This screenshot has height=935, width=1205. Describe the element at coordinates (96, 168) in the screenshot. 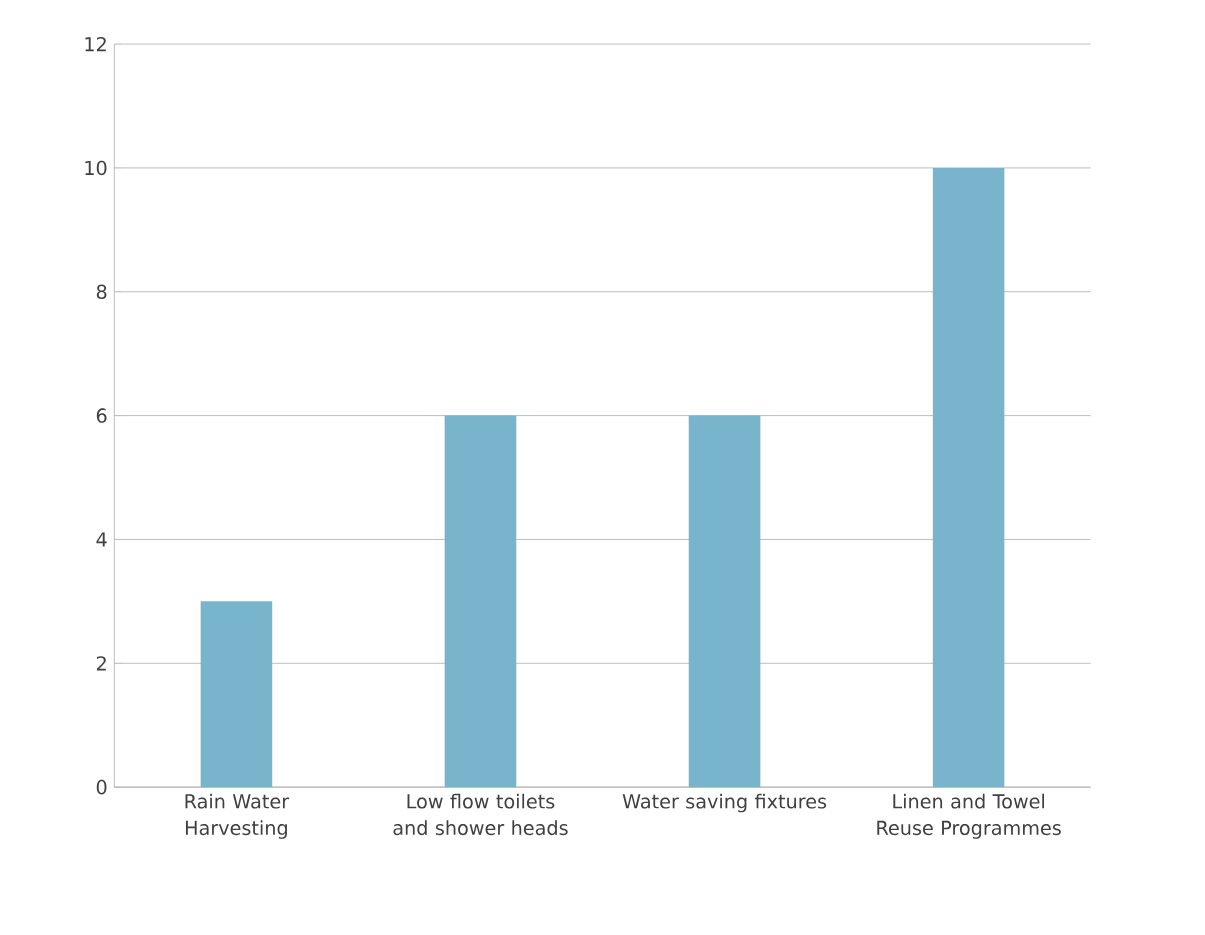

I see `y-tick-label: 10` at that location.